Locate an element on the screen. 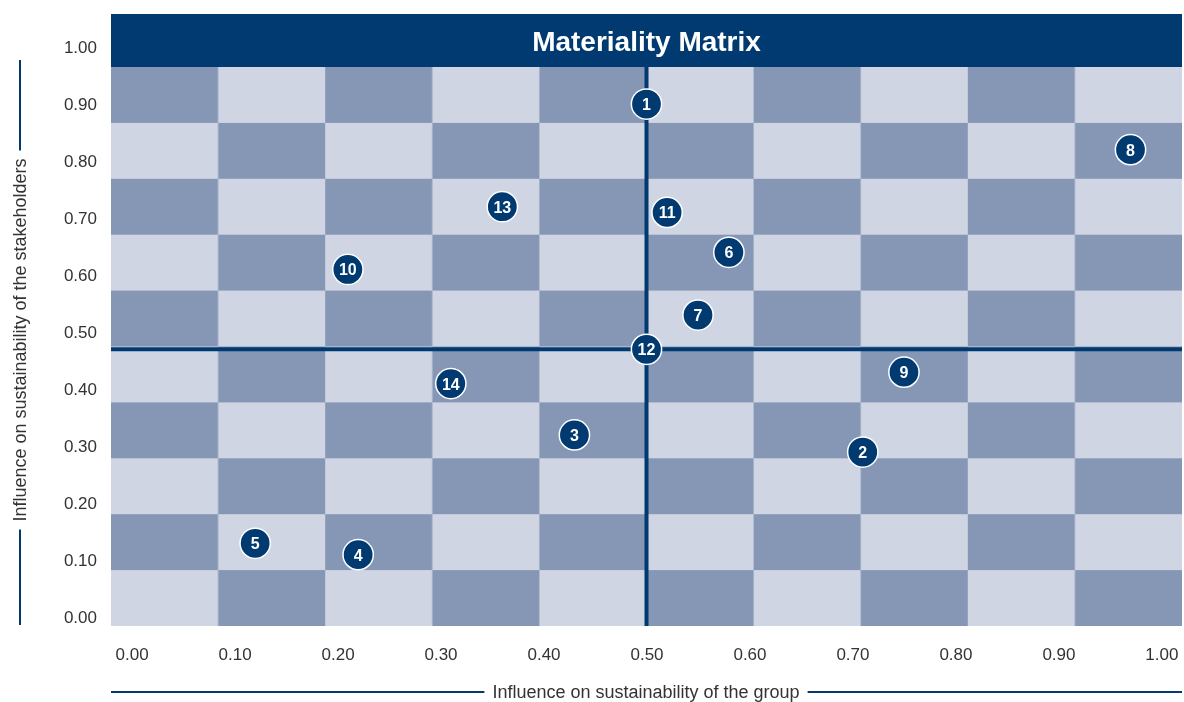  annotation: 10 is located at coordinates (347, 270).